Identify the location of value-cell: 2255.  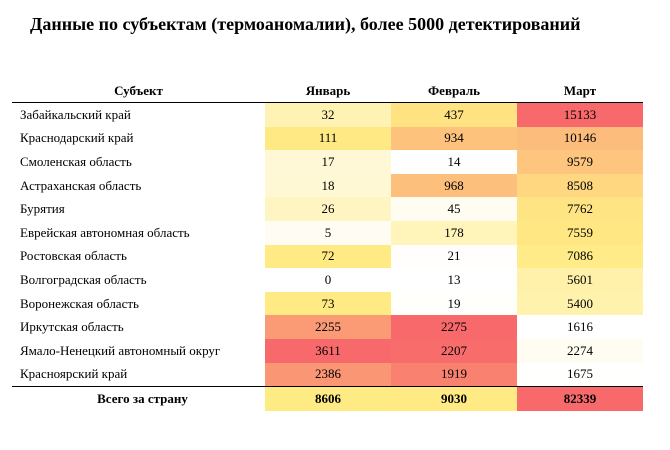
(328, 327).